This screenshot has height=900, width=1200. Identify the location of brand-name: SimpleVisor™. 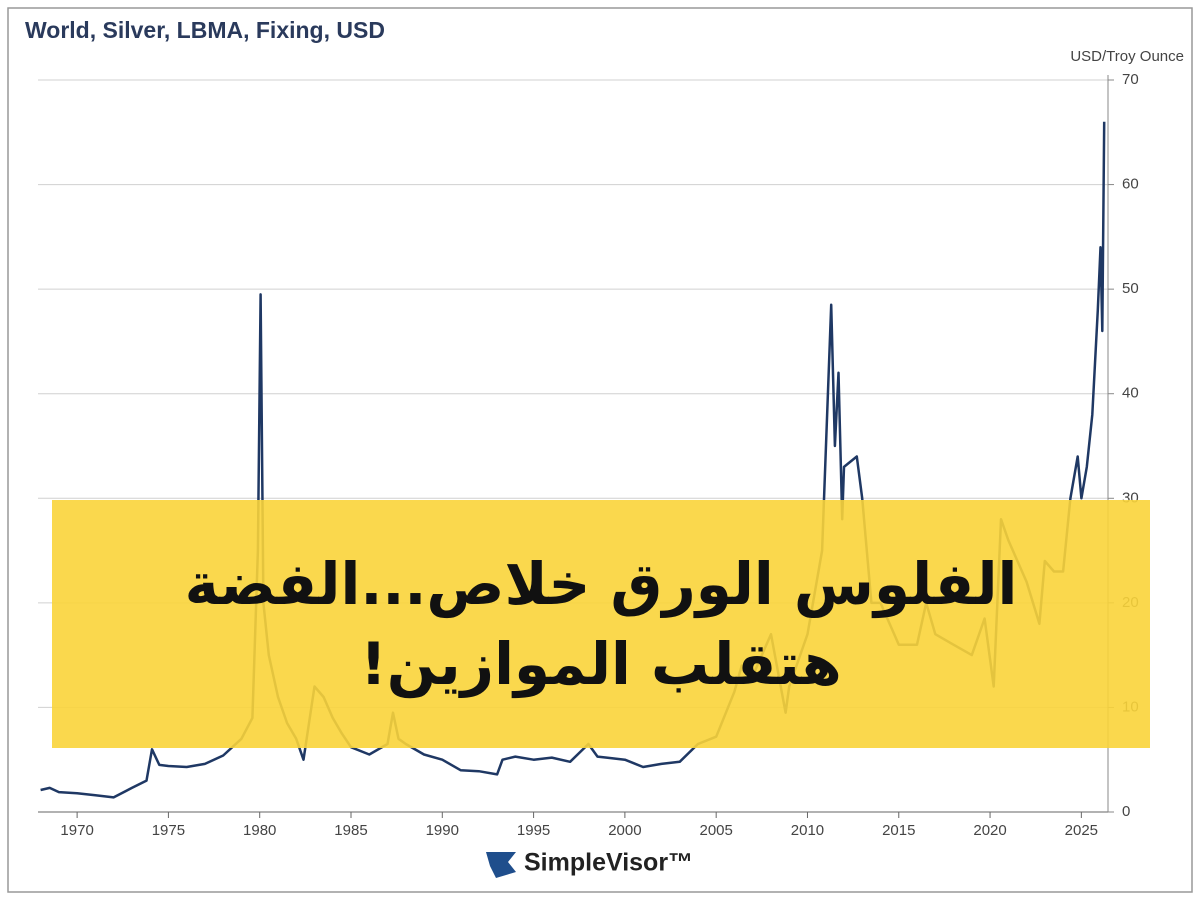
(608, 863).